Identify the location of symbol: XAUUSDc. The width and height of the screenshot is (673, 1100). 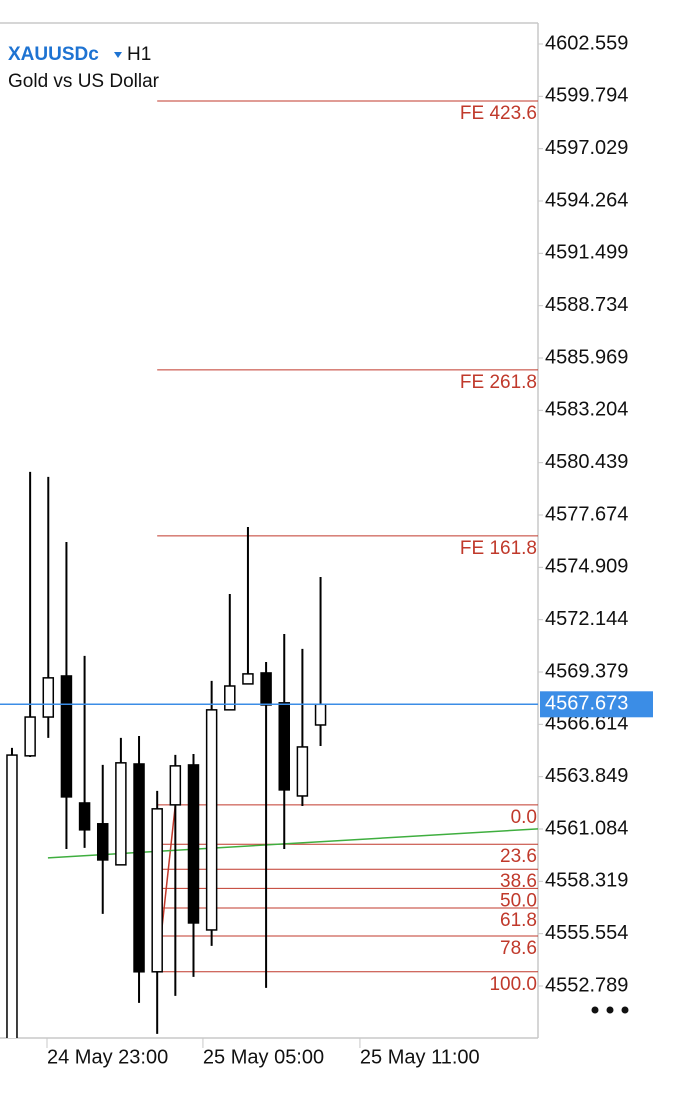
(53, 54).